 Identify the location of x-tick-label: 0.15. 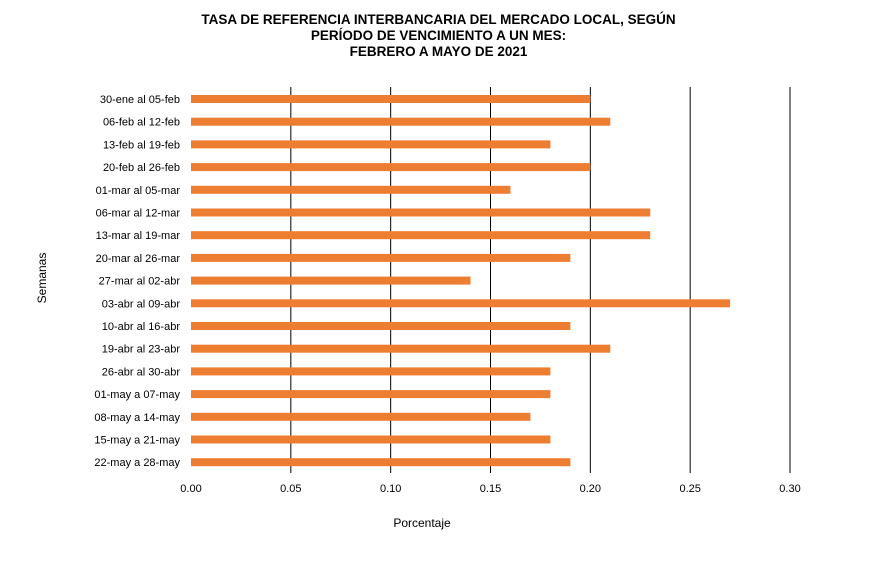
(490, 489).